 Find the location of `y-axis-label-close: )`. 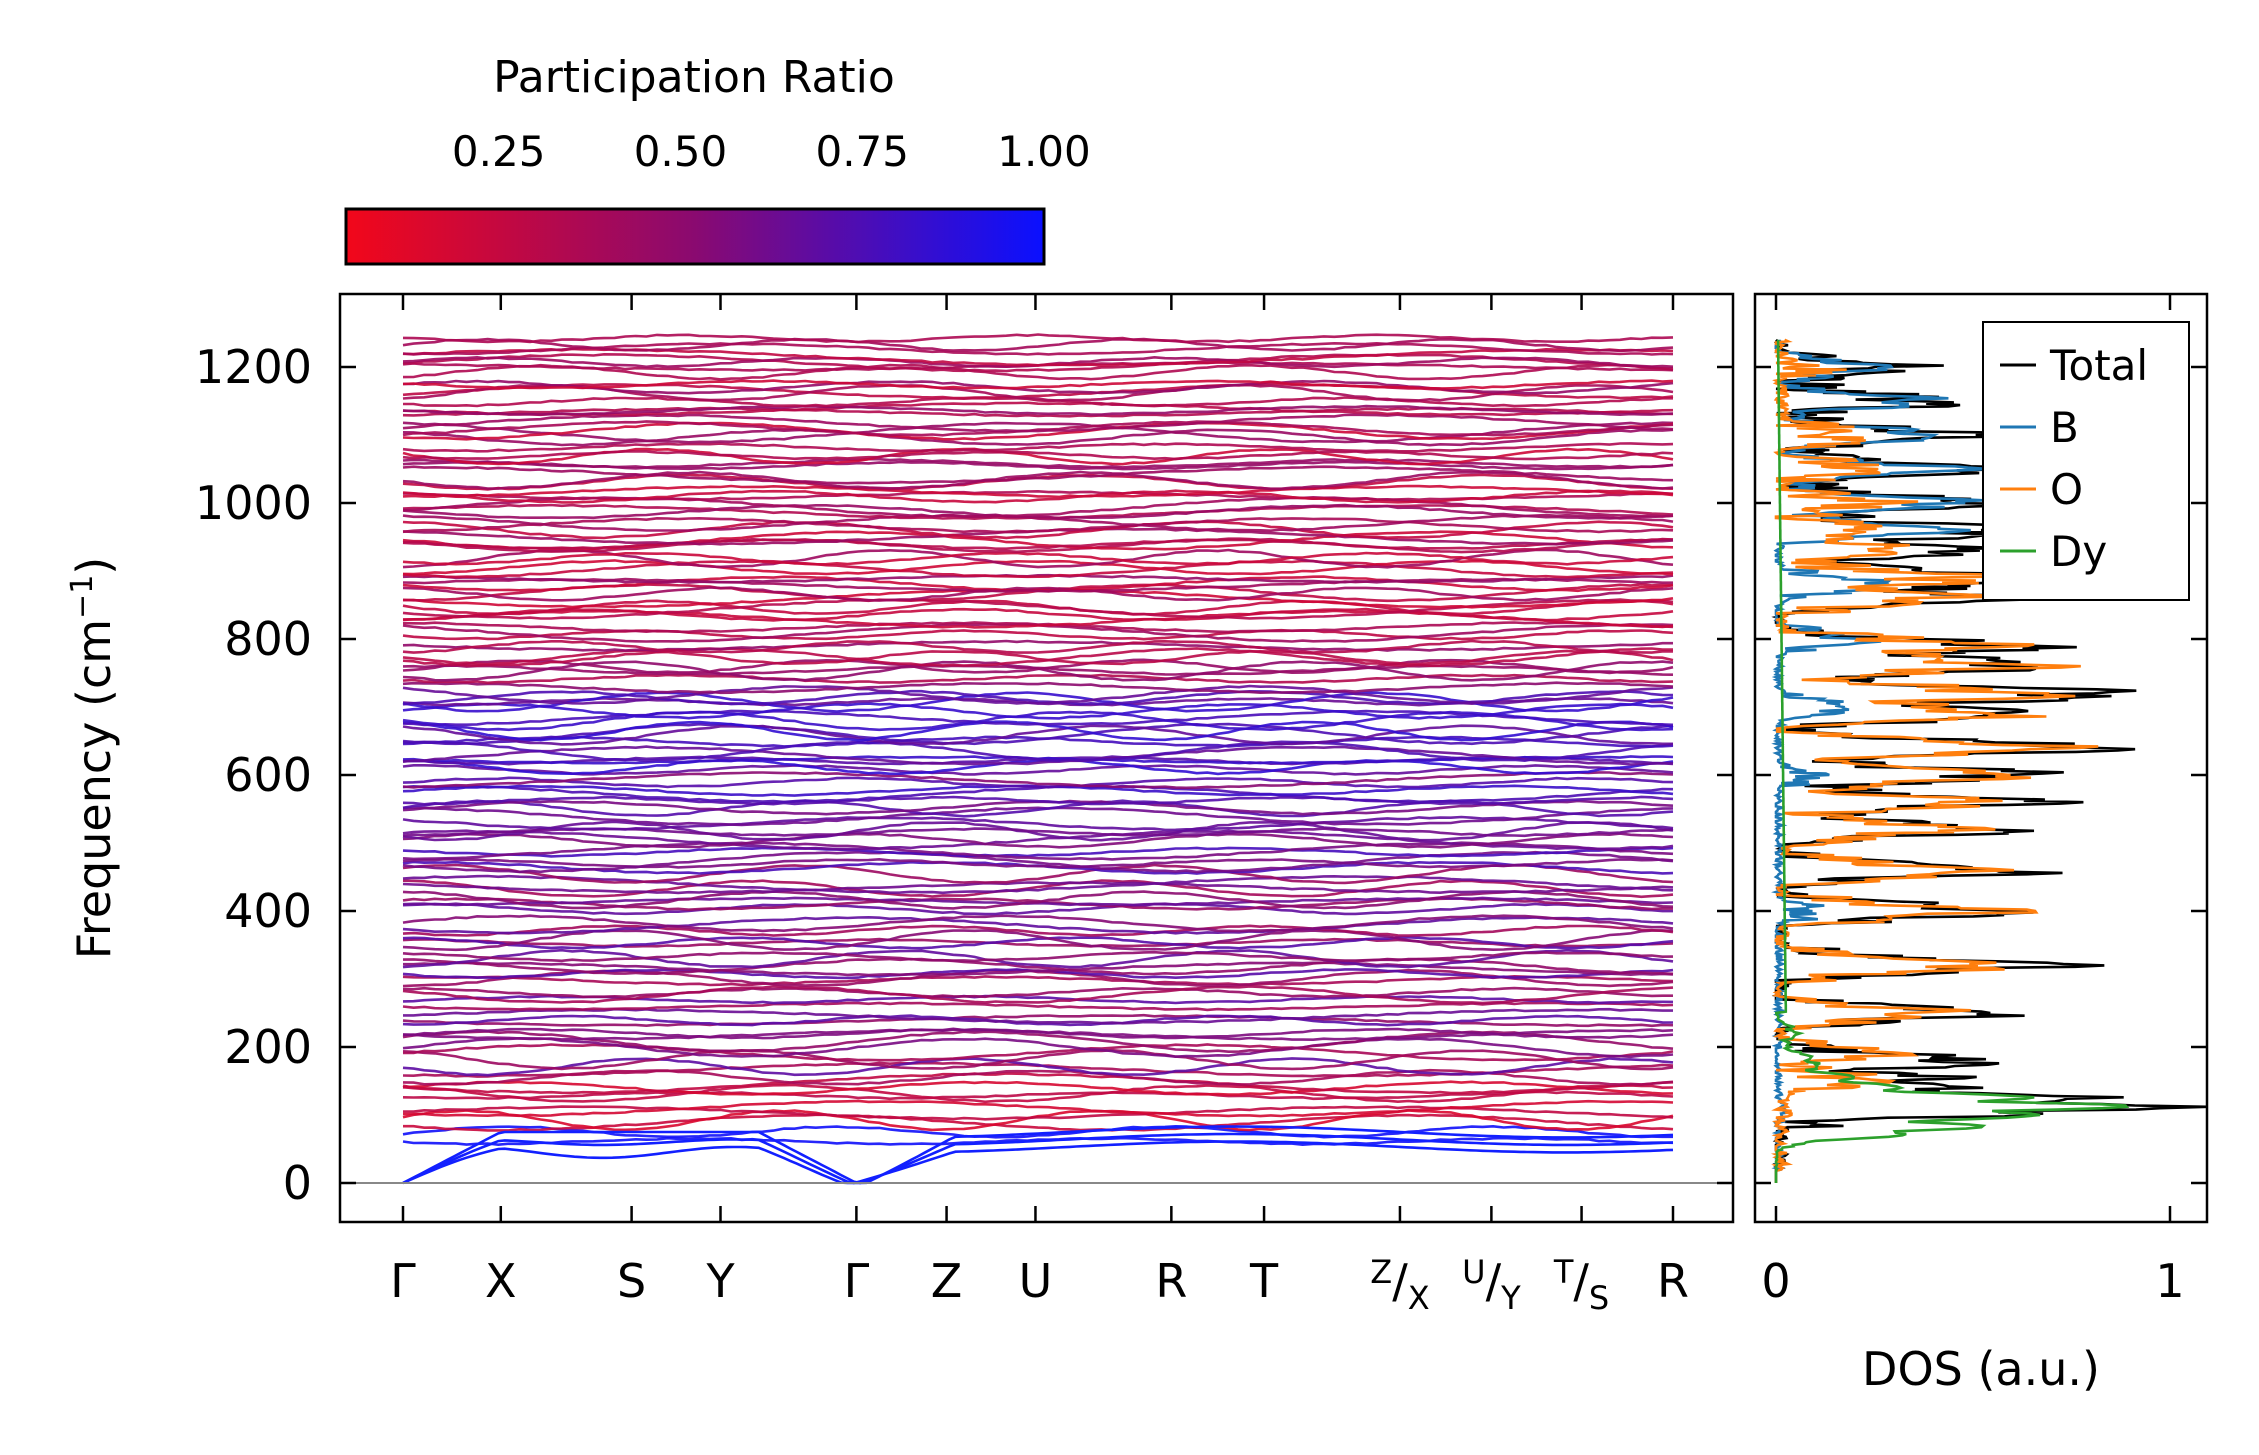

y-axis-label-close: ) is located at coordinates (94, 566).